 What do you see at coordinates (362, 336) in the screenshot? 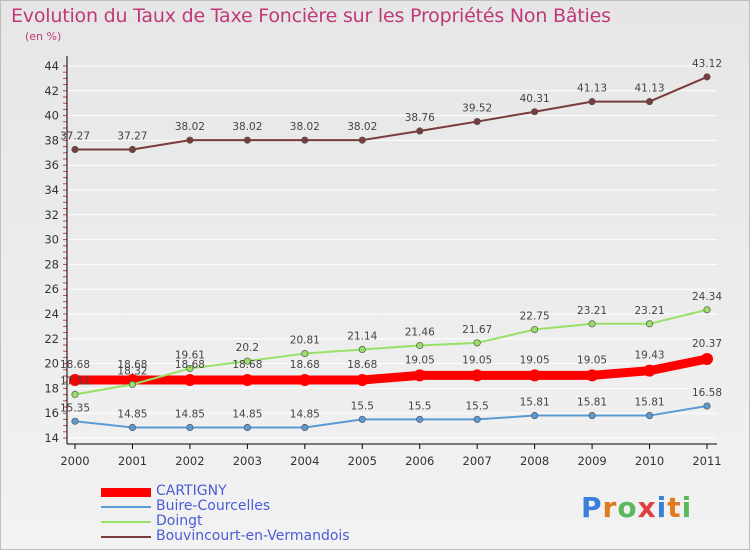
I see `data-label: 21.14` at bounding box center [362, 336].